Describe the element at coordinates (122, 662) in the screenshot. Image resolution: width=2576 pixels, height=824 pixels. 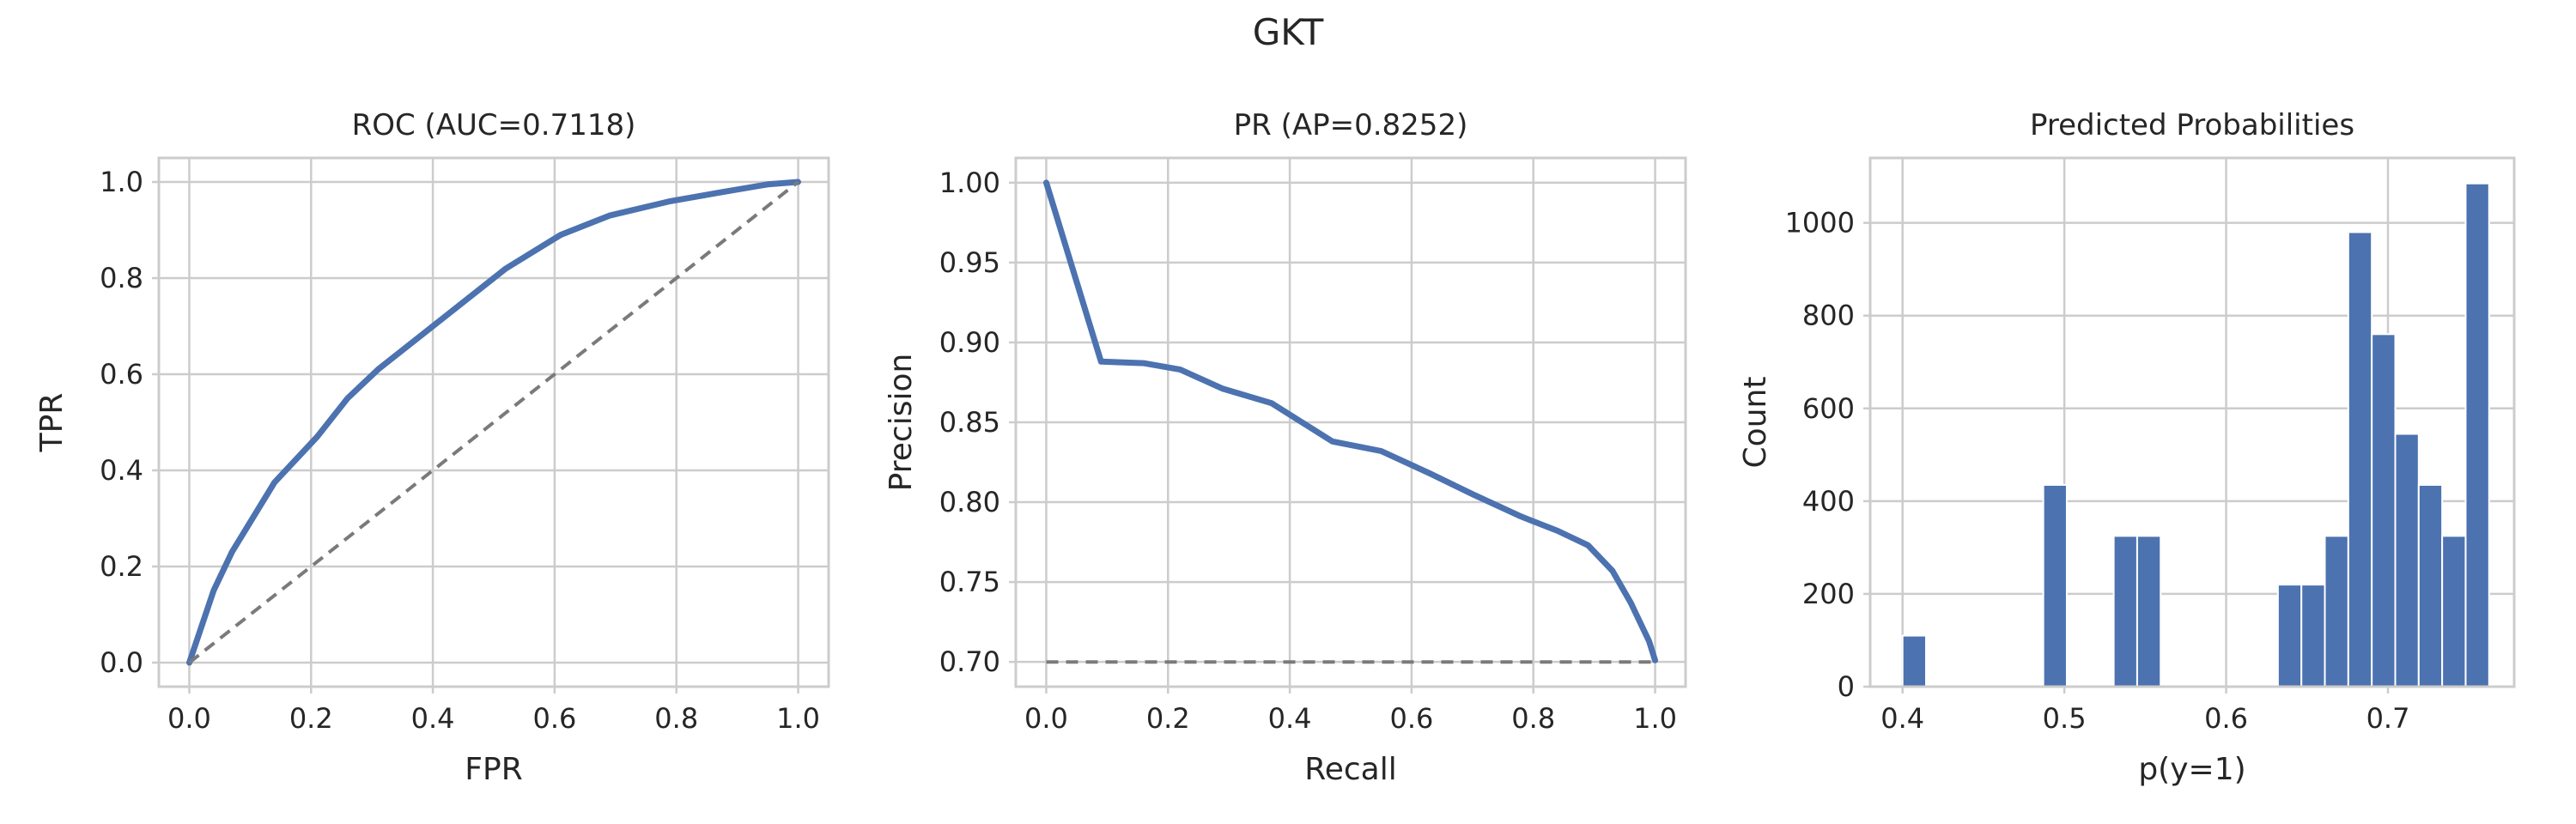
I see `y-tick-label: 0.0` at that location.